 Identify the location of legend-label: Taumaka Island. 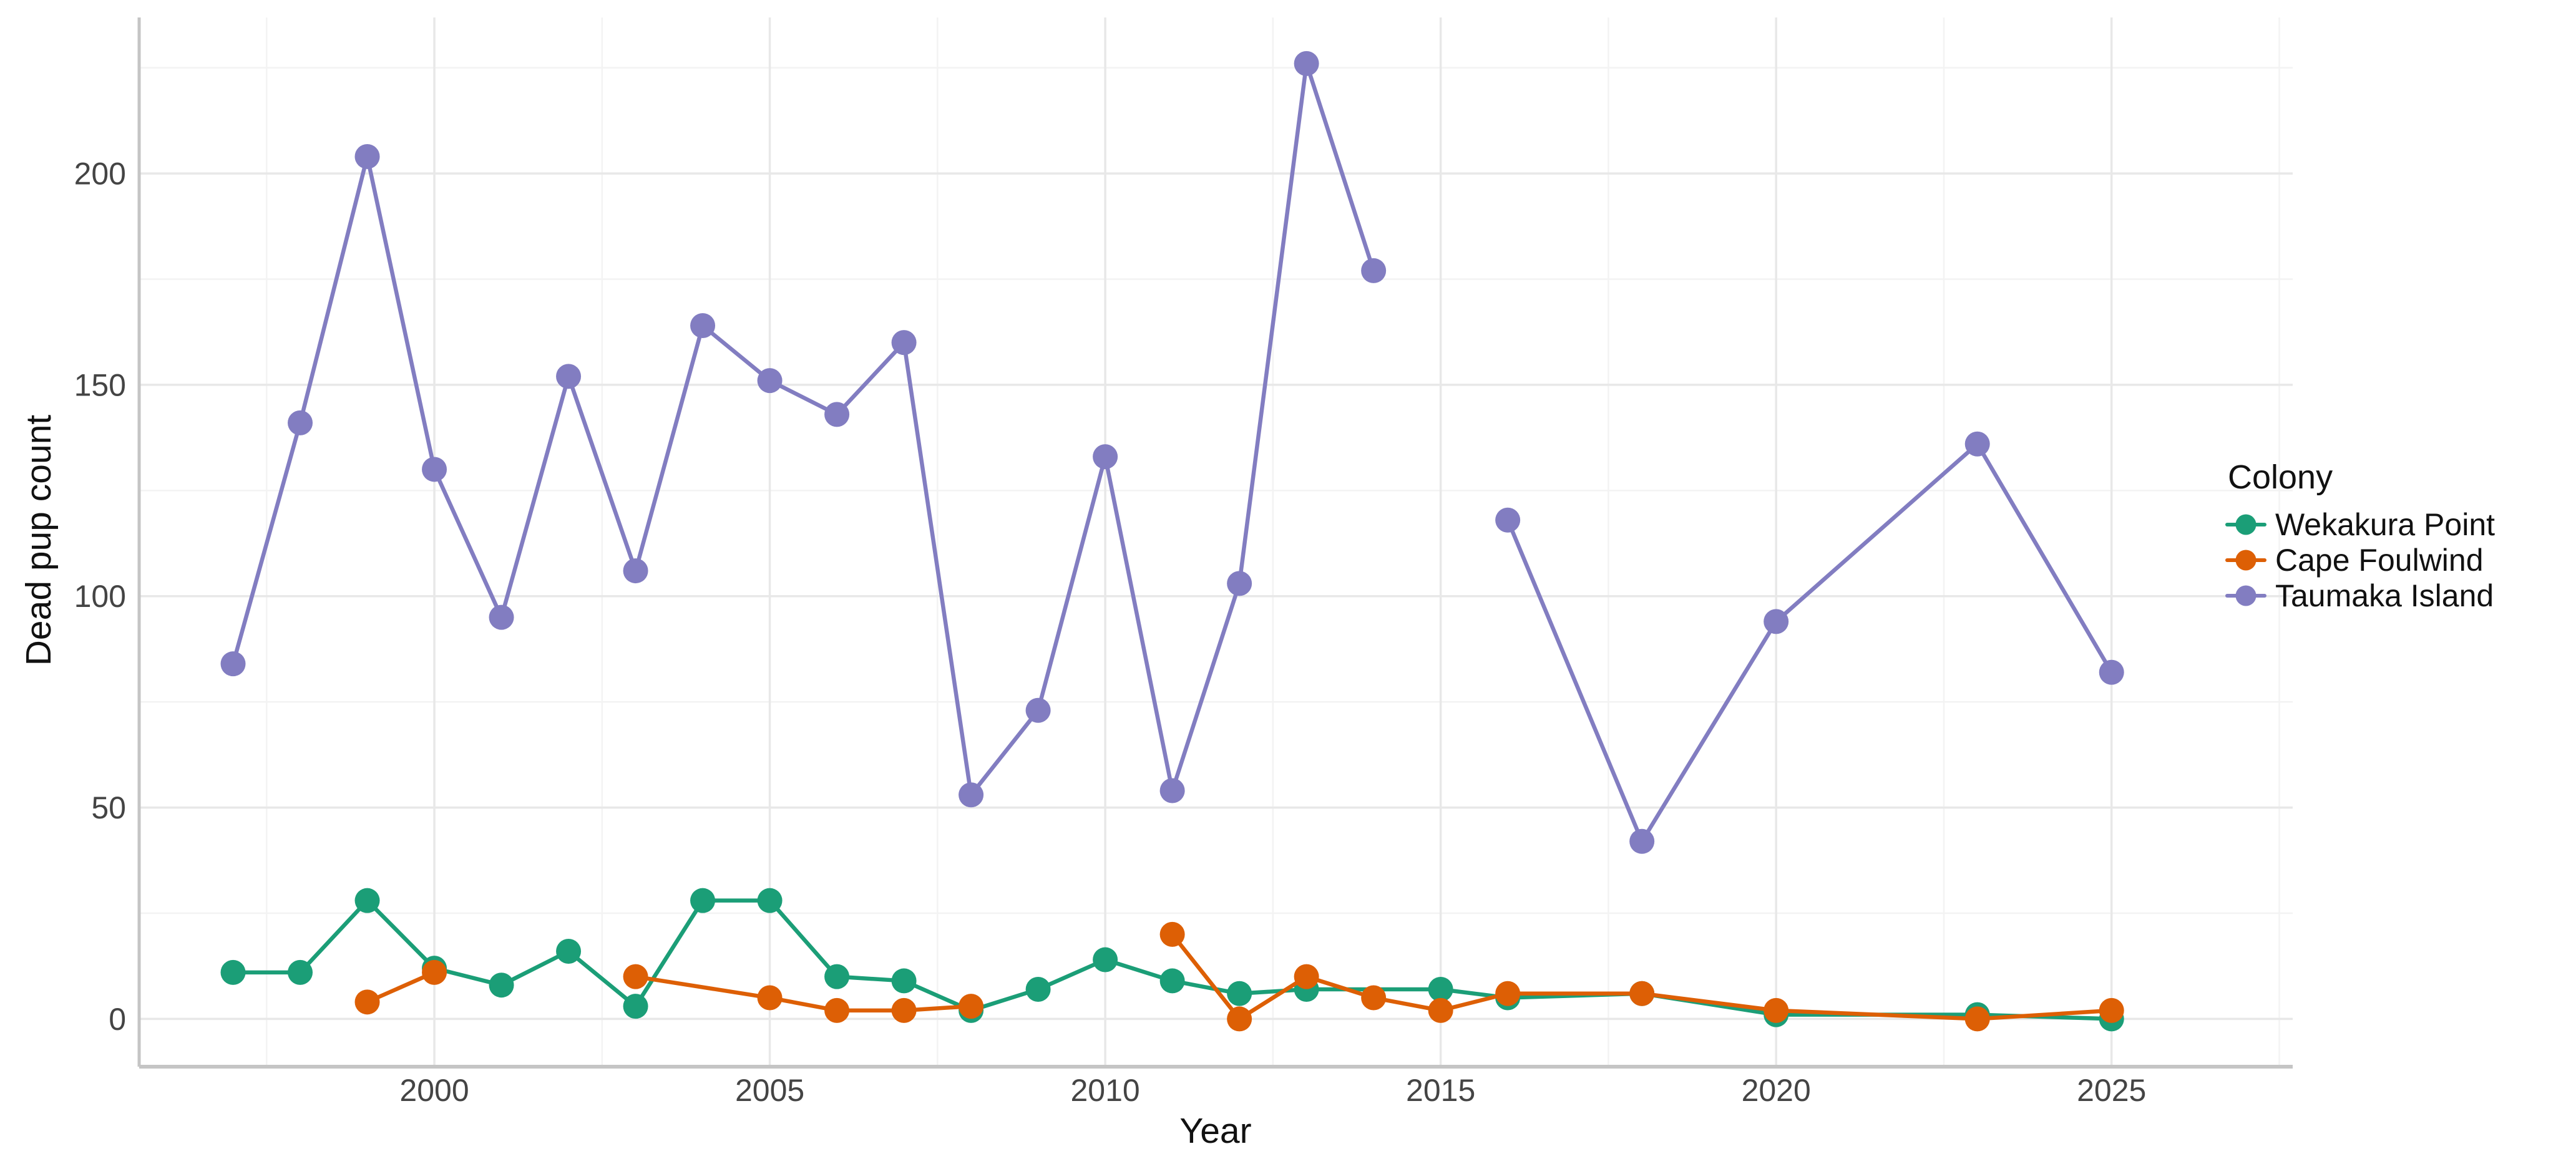
(2384, 595).